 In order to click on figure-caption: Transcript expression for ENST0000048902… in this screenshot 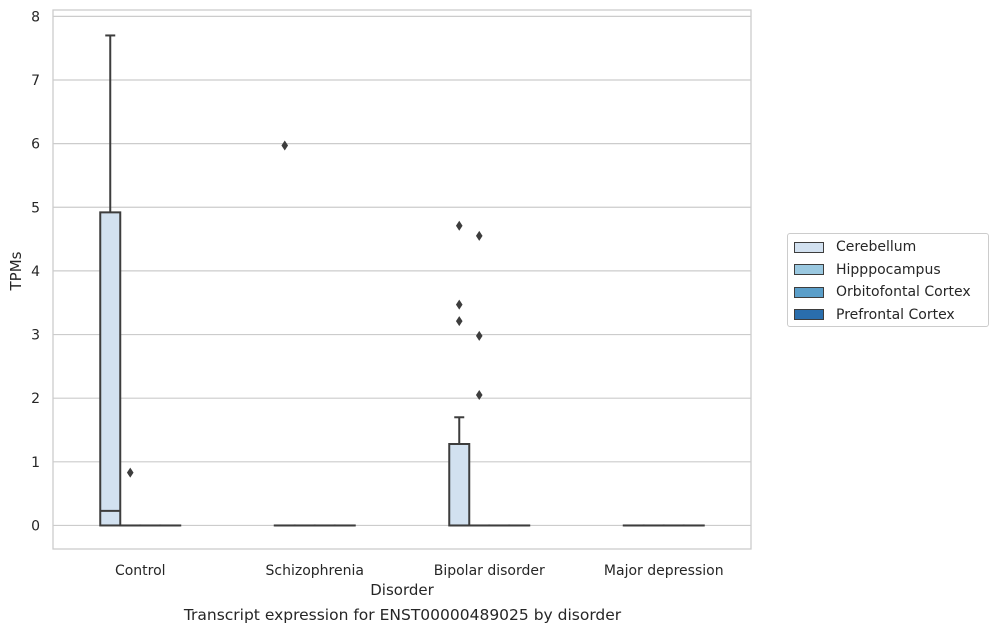, I will do `click(402, 615)`.